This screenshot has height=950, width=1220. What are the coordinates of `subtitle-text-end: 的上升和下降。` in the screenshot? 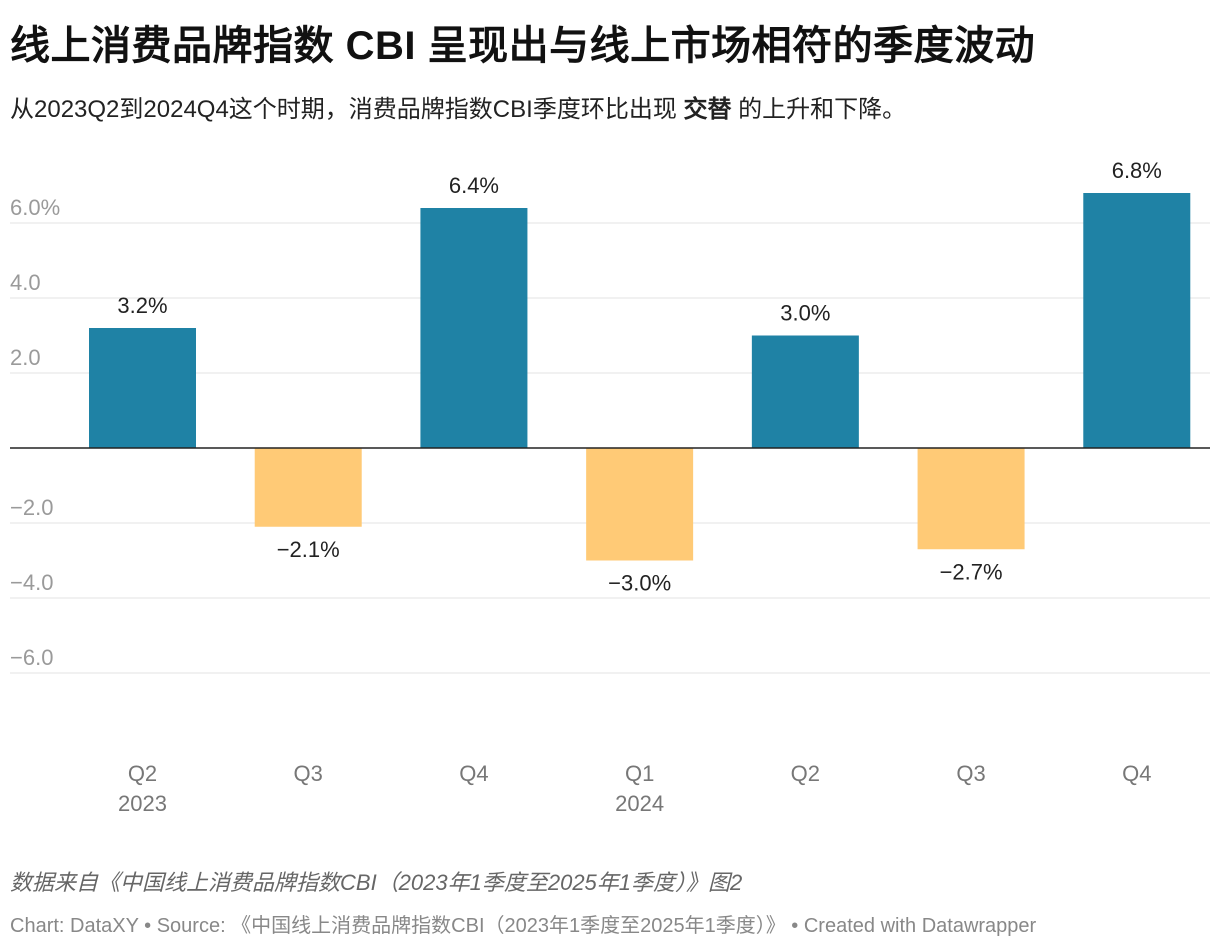 It's located at (819, 109).